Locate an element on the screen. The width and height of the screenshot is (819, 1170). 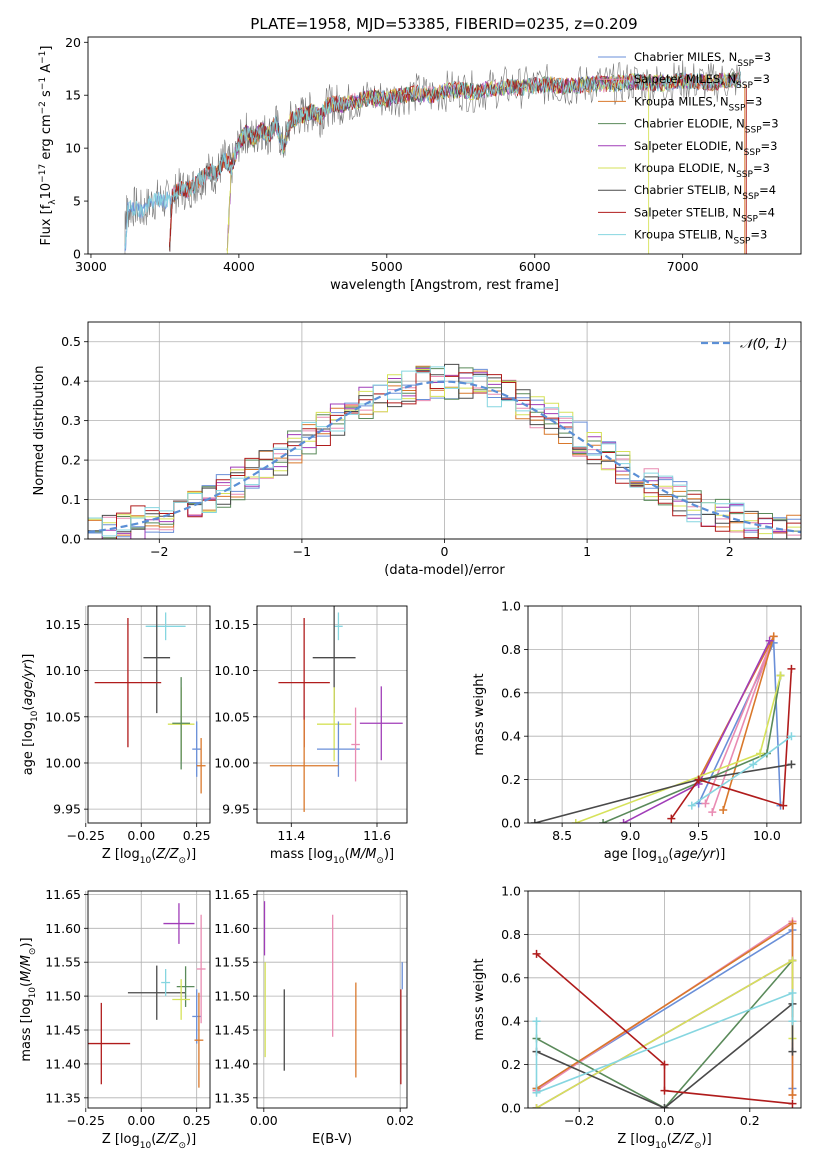
y-tick-label: 11.40 is located at coordinates (232, 1063).